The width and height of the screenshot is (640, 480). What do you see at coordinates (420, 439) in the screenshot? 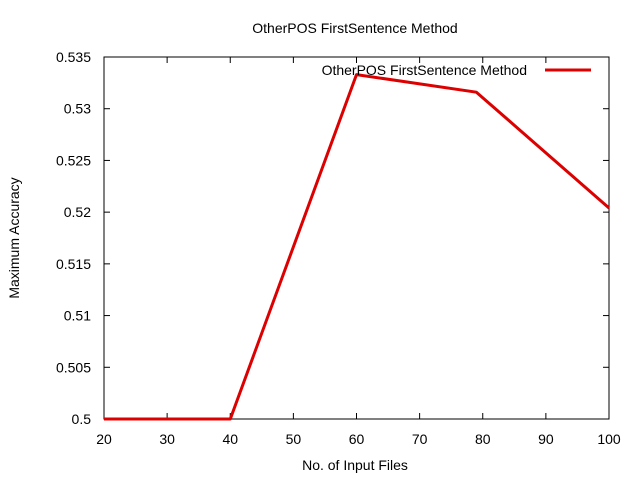
I see `x-tick-label: 70` at bounding box center [420, 439].